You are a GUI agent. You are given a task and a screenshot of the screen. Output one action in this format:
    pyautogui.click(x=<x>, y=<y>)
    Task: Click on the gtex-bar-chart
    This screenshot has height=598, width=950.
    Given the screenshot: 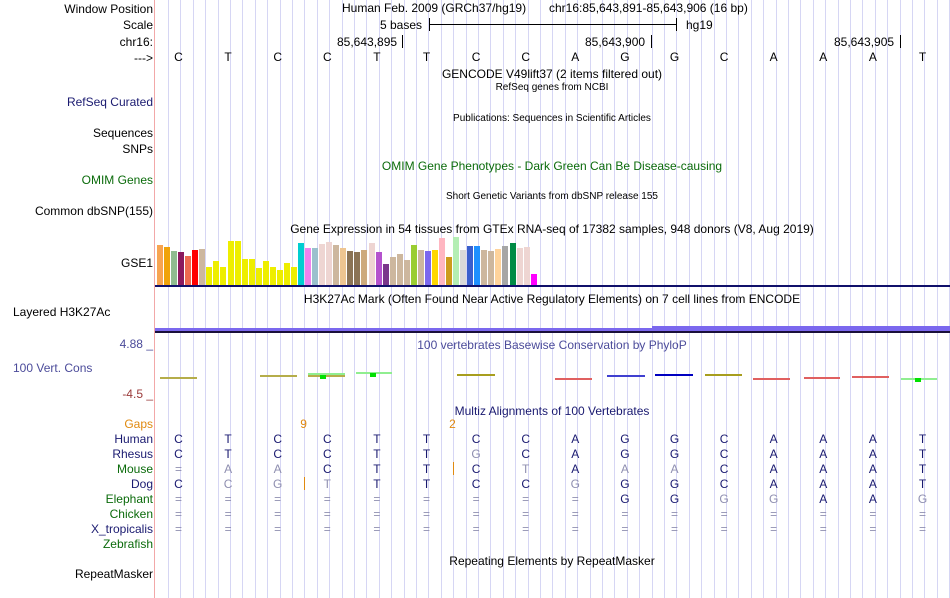 What is the action you would take?
    pyautogui.click(x=550, y=261)
    